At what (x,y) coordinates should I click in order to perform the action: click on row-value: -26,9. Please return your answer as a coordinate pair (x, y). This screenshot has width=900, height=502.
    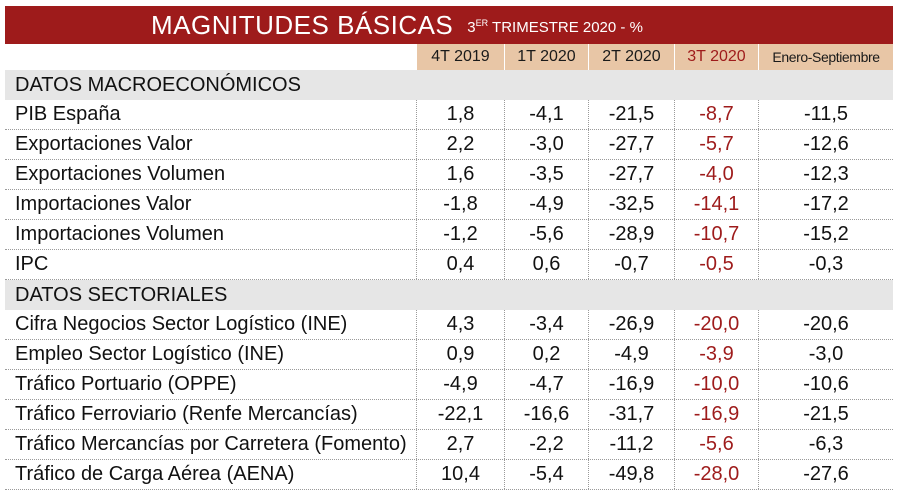
    Looking at the image, I should click on (631, 324).